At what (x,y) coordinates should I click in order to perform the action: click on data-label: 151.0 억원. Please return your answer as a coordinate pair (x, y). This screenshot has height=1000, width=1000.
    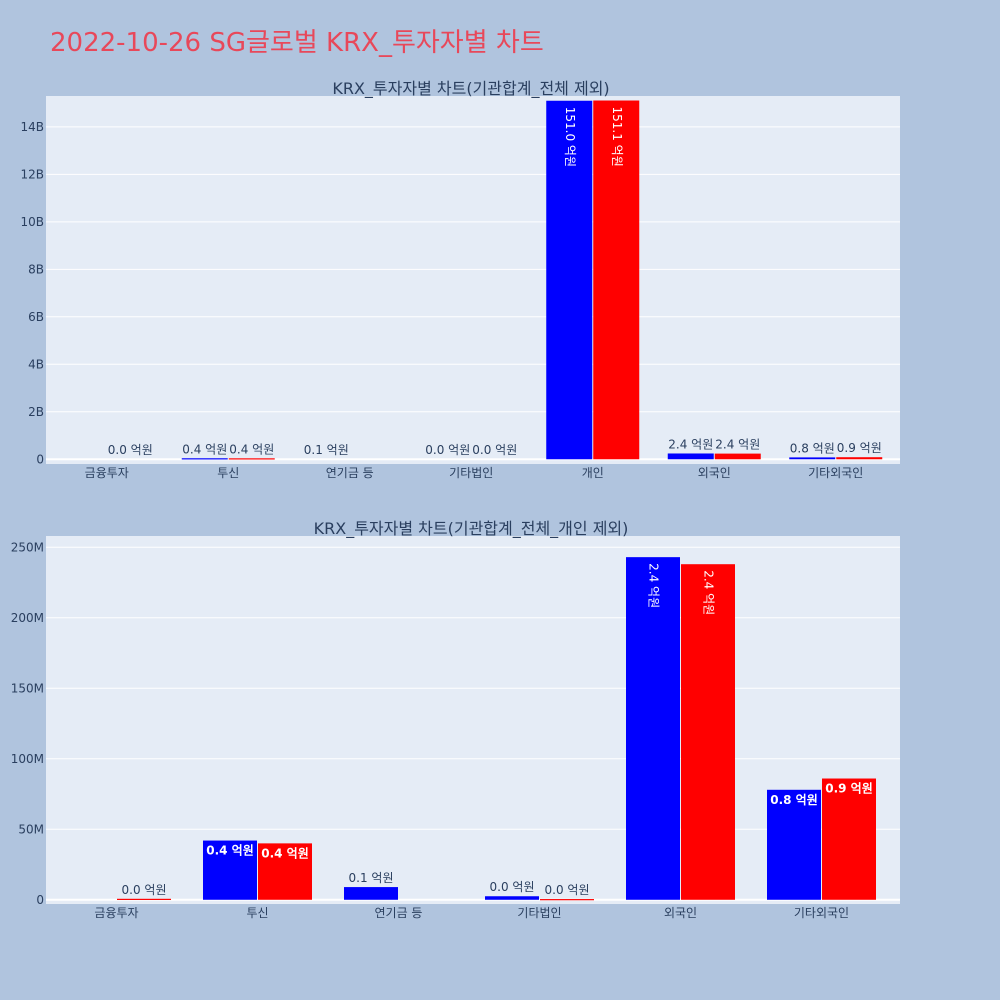
    Looking at the image, I should click on (570, 137).